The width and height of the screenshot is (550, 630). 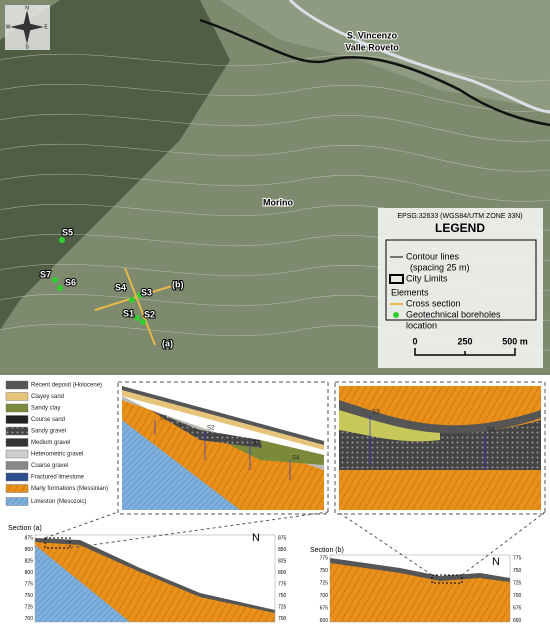 I want to click on section-title: Section (b), so click(x=327, y=550).